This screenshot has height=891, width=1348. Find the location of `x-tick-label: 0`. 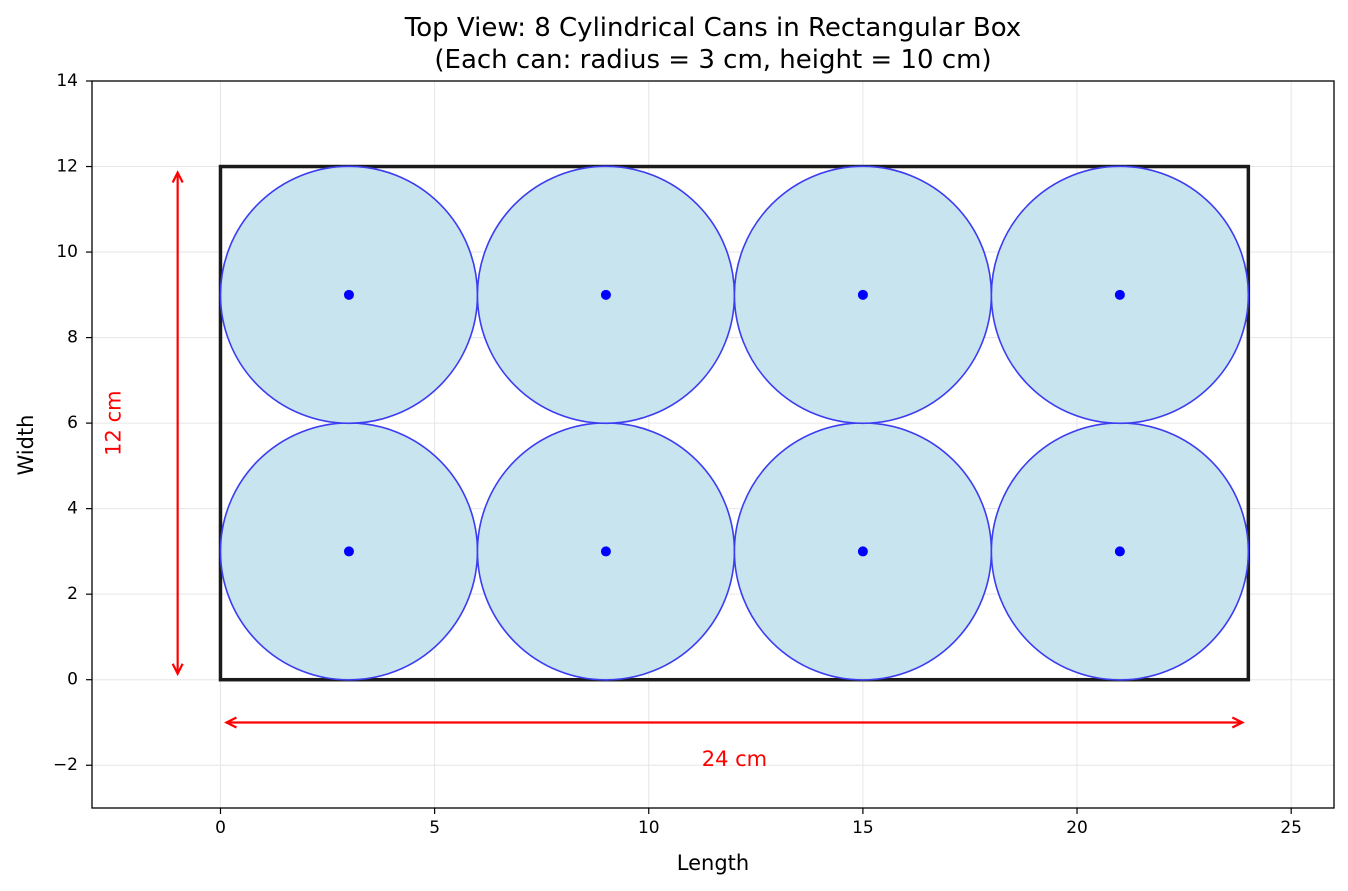

x-tick-label: 0 is located at coordinates (220, 828).